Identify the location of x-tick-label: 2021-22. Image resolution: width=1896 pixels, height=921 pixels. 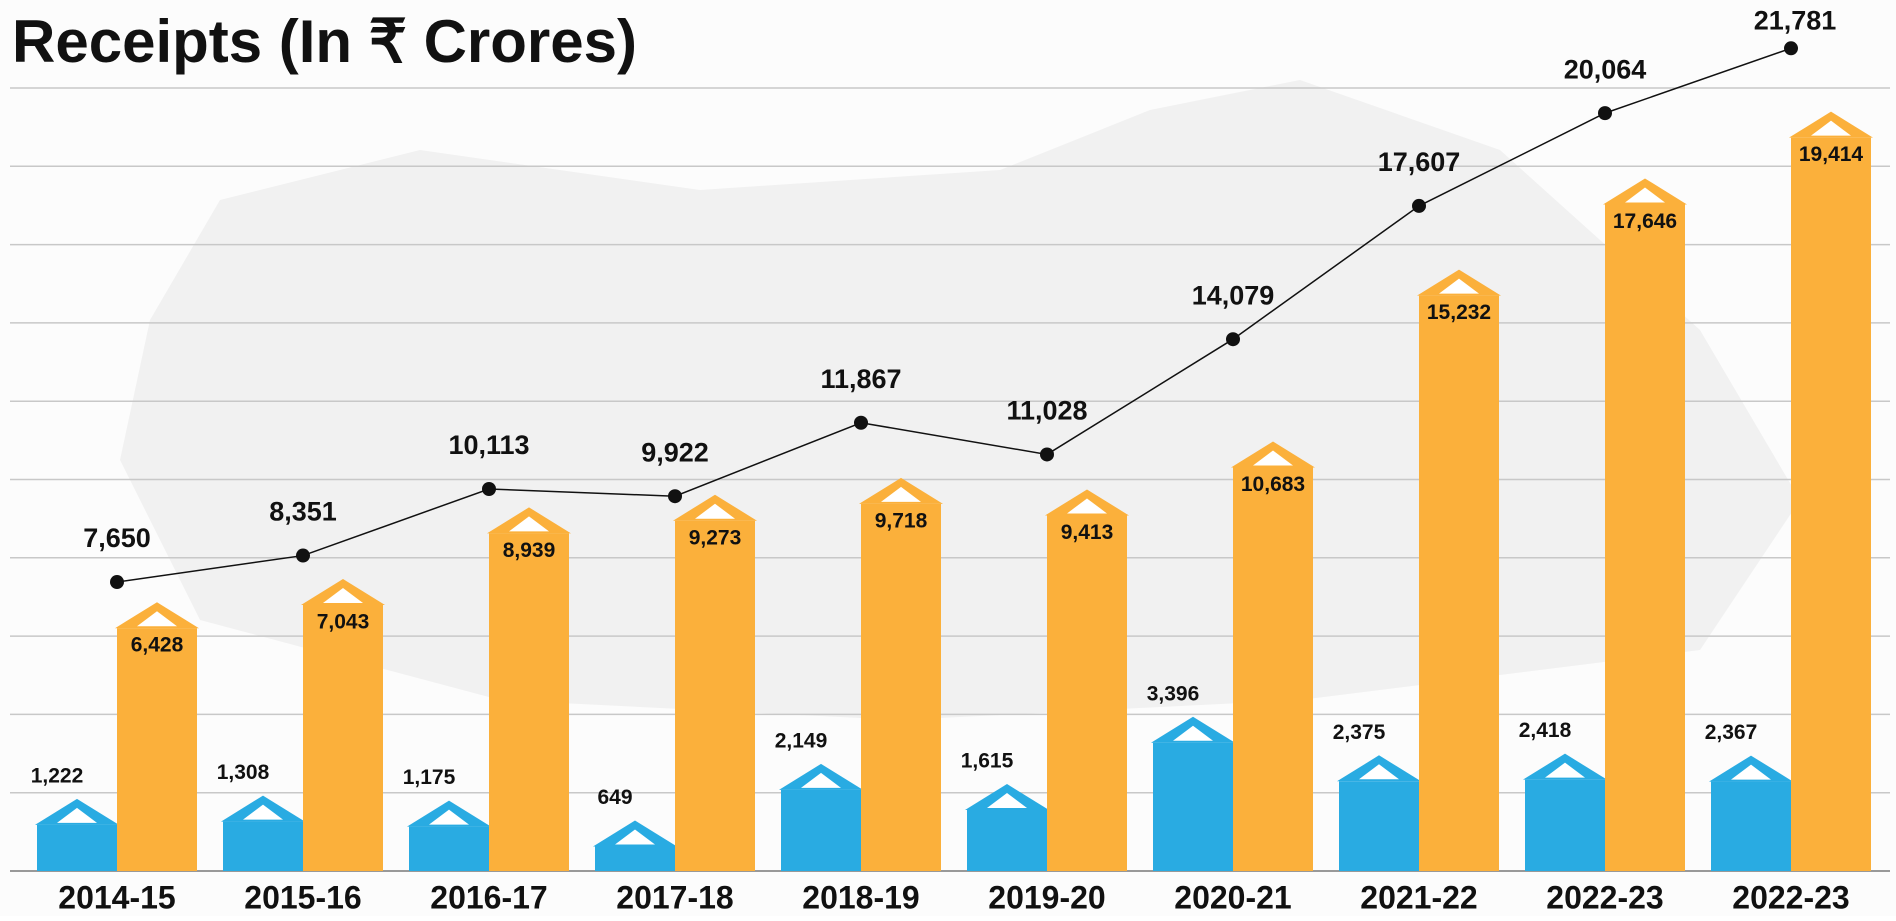
(1418, 897).